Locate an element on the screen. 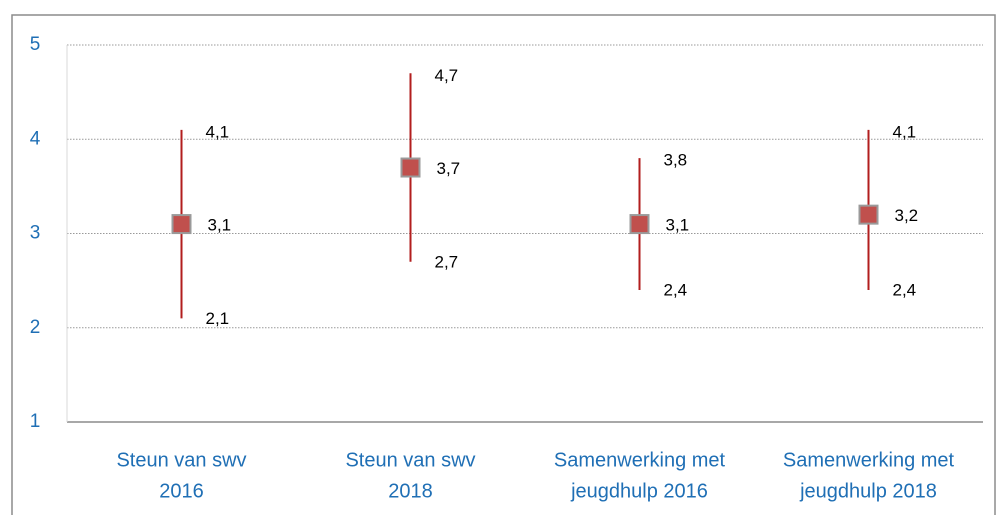 This screenshot has height=515, width=1000. x-tick-label: jeugdhulp 2016 is located at coordinates (639, 491).